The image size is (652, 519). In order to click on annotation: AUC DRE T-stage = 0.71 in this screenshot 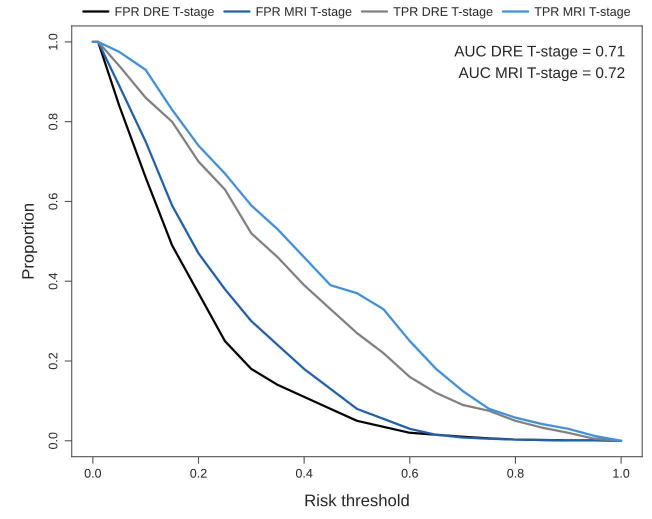, I will do `click(539, 53)`.